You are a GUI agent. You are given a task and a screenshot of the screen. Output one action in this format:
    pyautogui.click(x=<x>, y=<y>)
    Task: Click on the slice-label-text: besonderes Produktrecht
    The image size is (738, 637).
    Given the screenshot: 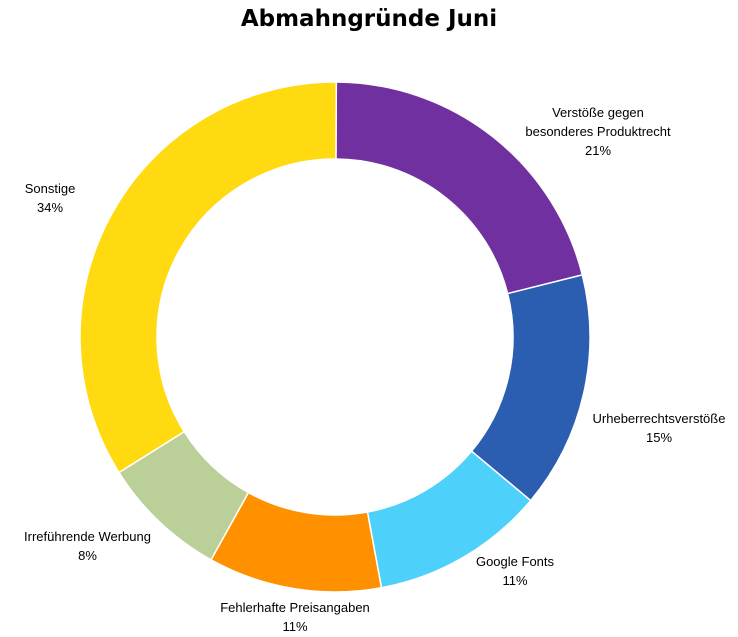 What is the action you would take?
    pyautogui.click(x=598, y=131)
    